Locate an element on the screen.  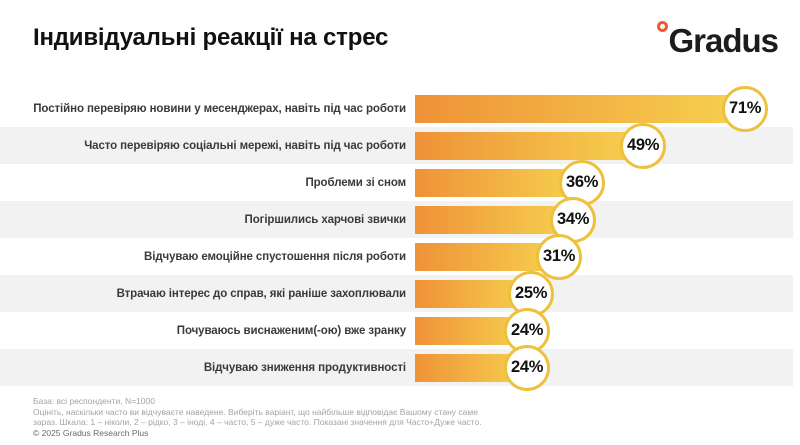
bar-track: 36% is located at coordinates (604, 182).